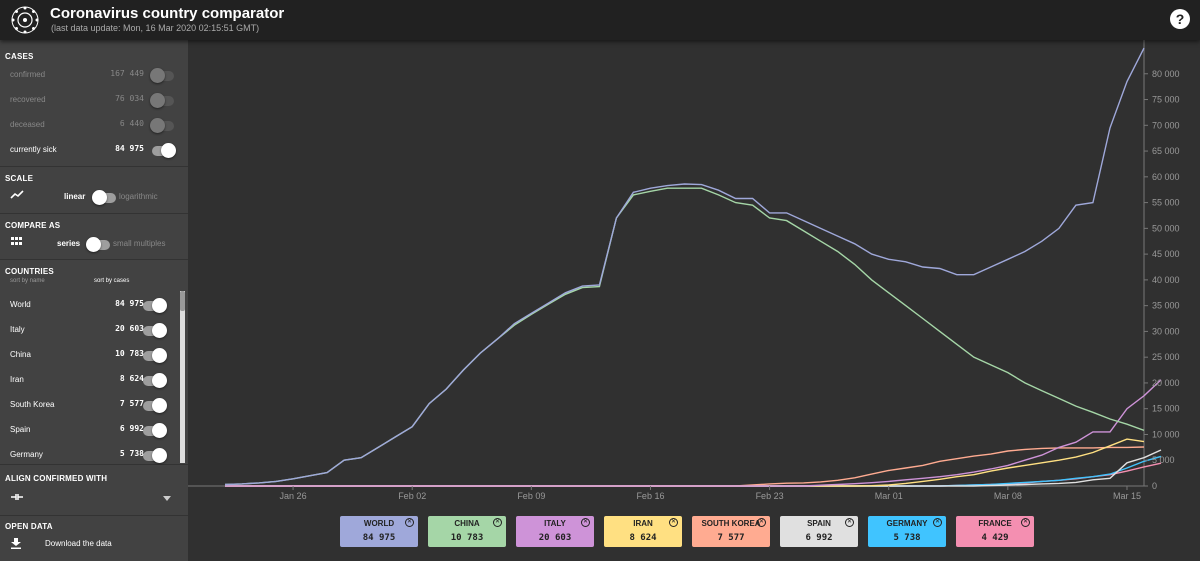 The width and height of the screenshot is (1200, 561). What do you see at coordinates (531, 496) in the screenshot?
I see `x-tick-label: Feb 09` at bounding box center [531, 496].